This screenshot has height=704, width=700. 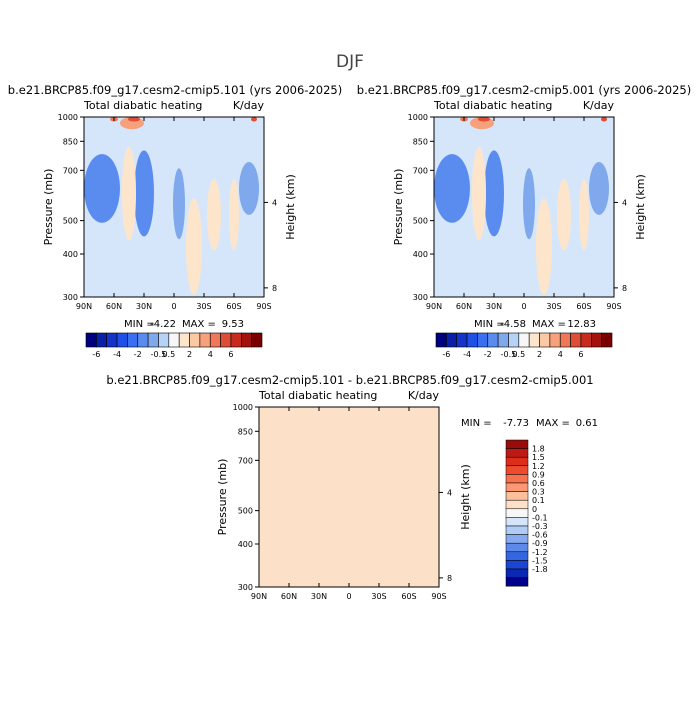 I want to click on panel-3-y2label: Height (km), so click(x=465, y=497).